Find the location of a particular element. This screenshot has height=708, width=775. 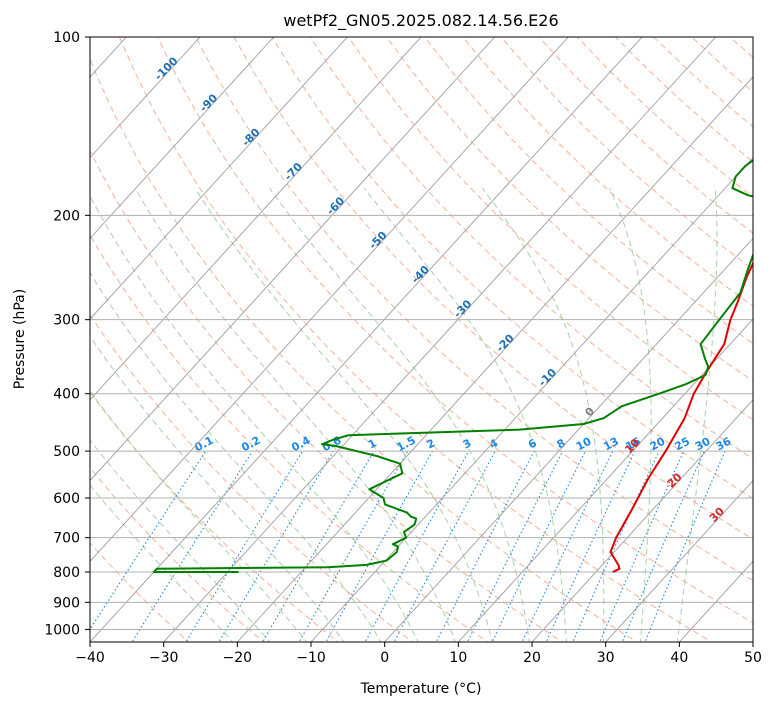

x-tick-label: 30 is located at coordinates (606, 658).